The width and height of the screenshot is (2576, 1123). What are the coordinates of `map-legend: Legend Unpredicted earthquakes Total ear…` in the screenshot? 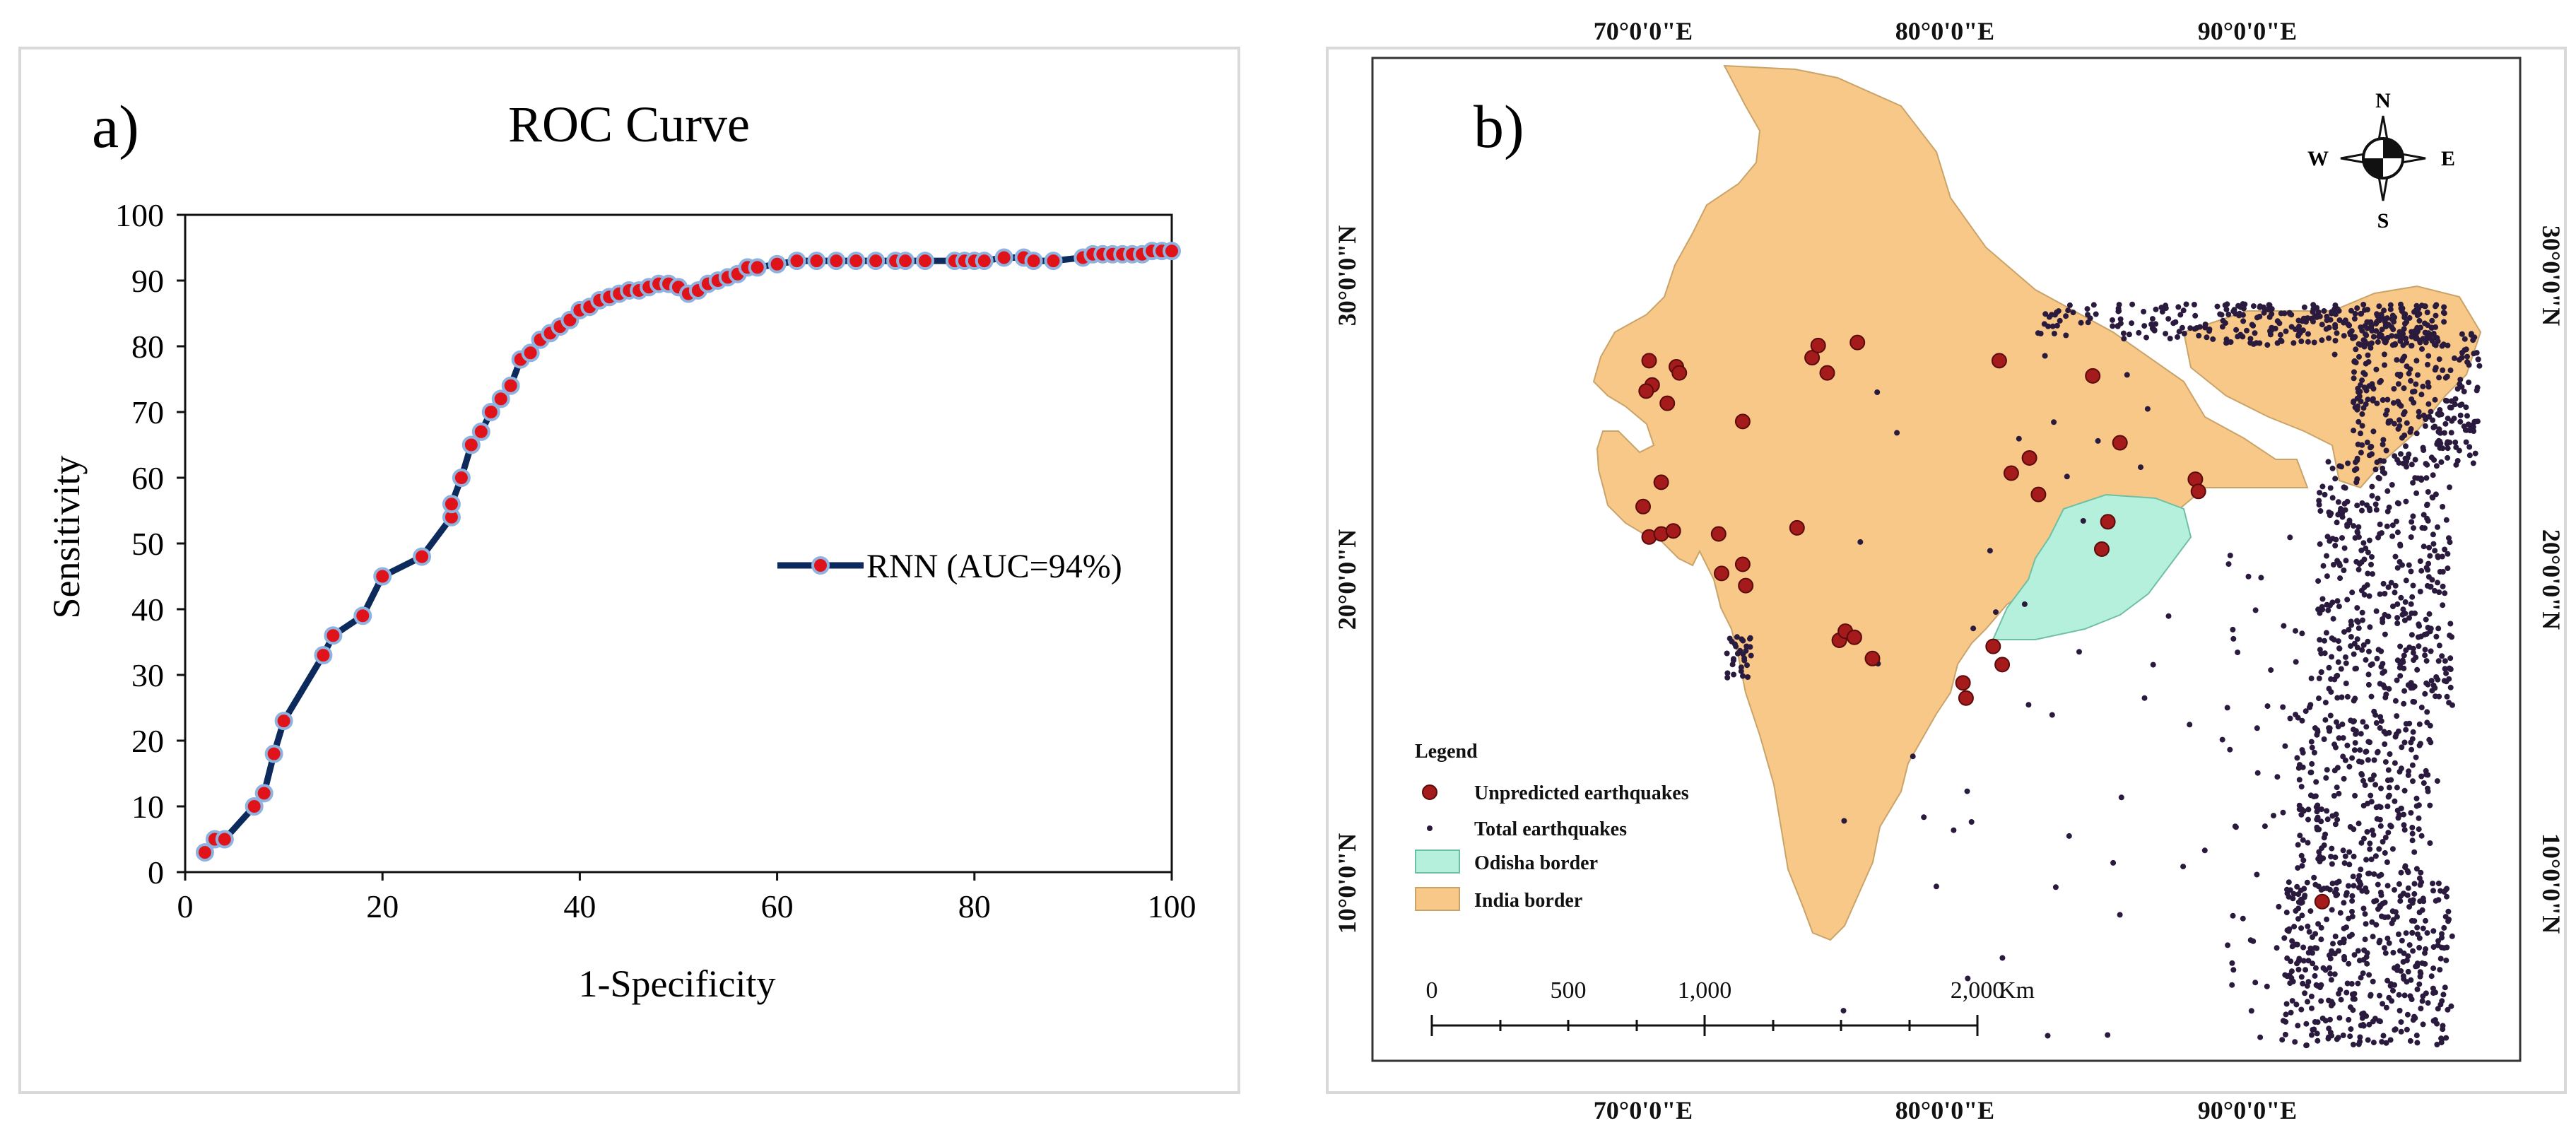 It's located at (1552, 826).